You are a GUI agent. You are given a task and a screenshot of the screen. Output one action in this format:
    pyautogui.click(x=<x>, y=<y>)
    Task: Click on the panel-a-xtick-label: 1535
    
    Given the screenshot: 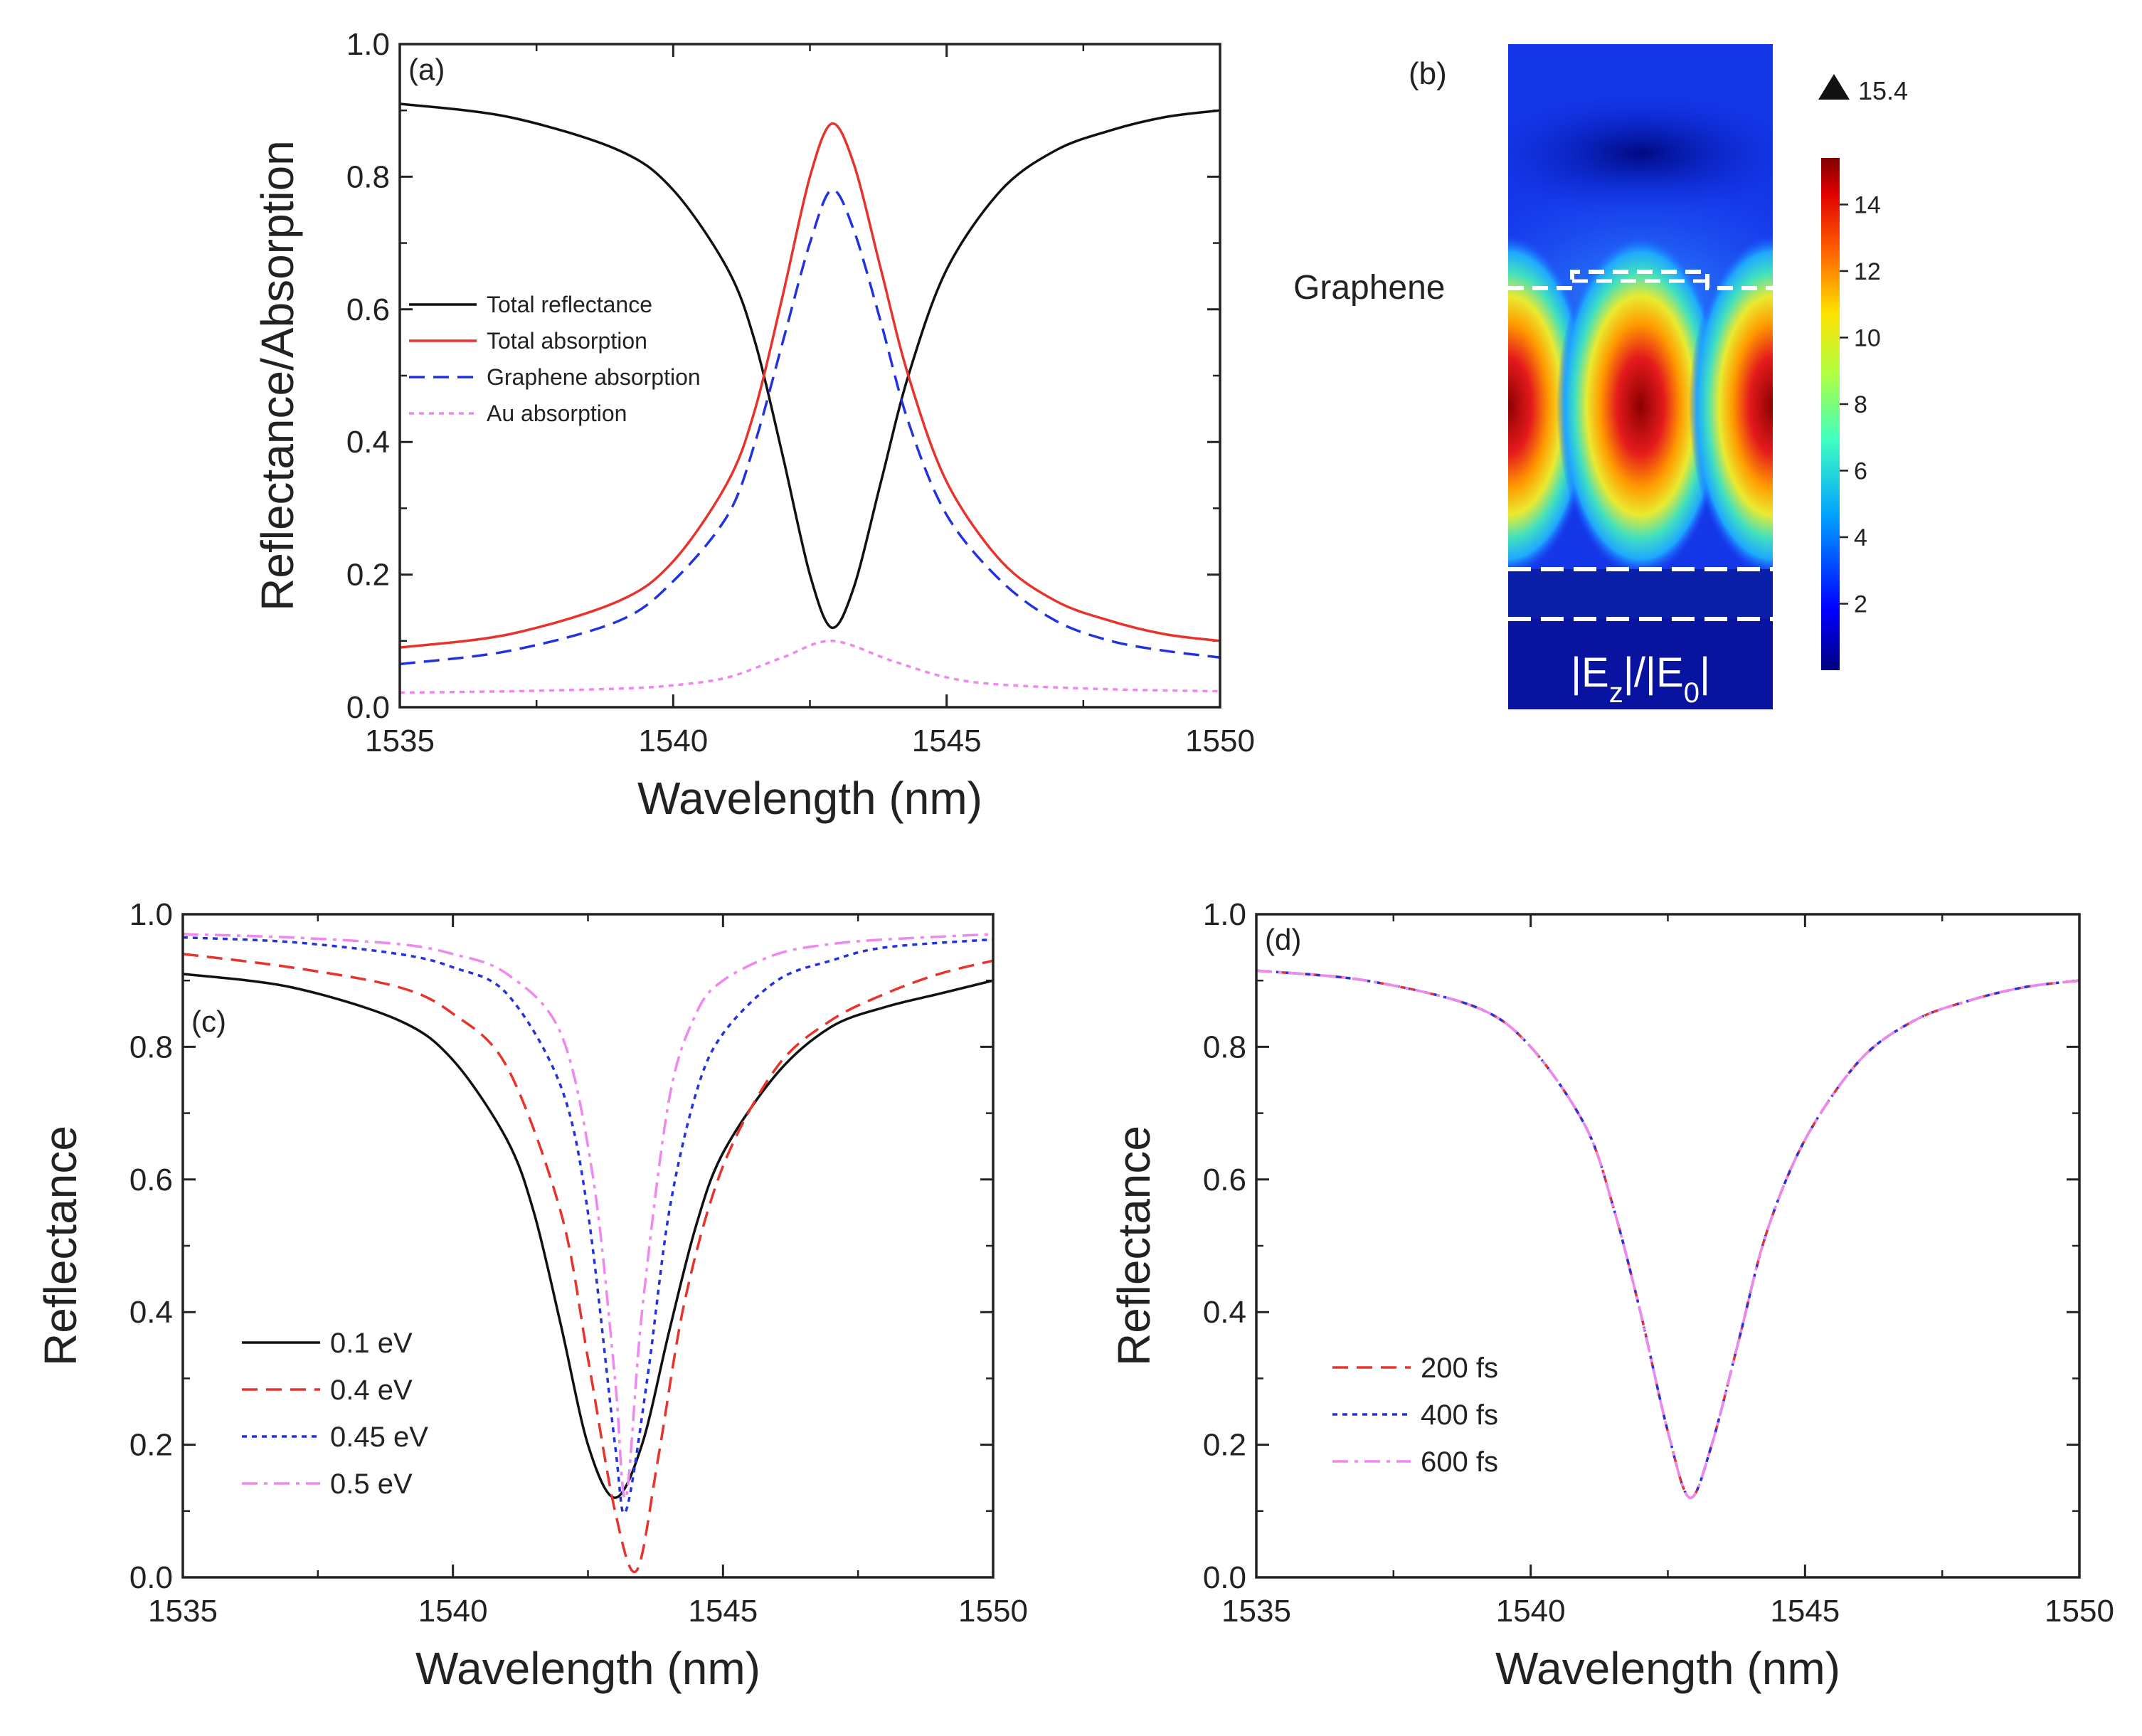 What is the action you would take?
    pyautogui.click(x=400, y=741)
    